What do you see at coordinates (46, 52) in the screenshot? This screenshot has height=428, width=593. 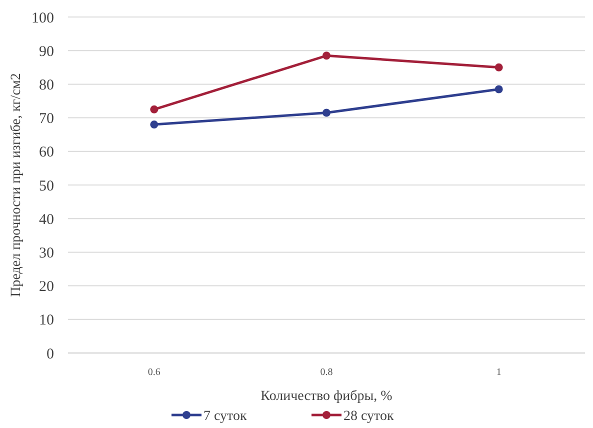 I see `y-tick-label: 90` at bounding box center [46, 52].